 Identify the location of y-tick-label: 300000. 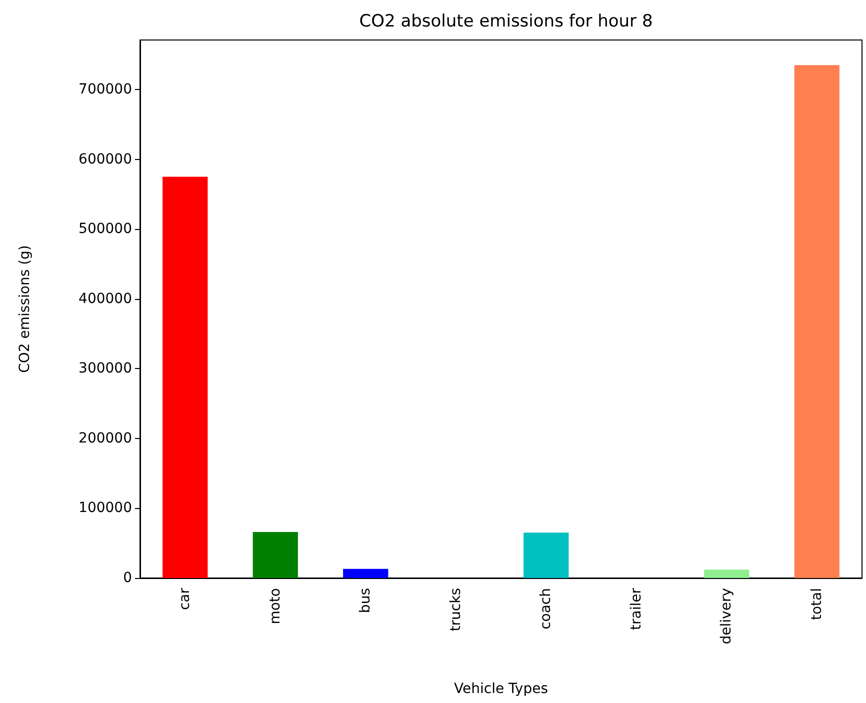
(105, 368).